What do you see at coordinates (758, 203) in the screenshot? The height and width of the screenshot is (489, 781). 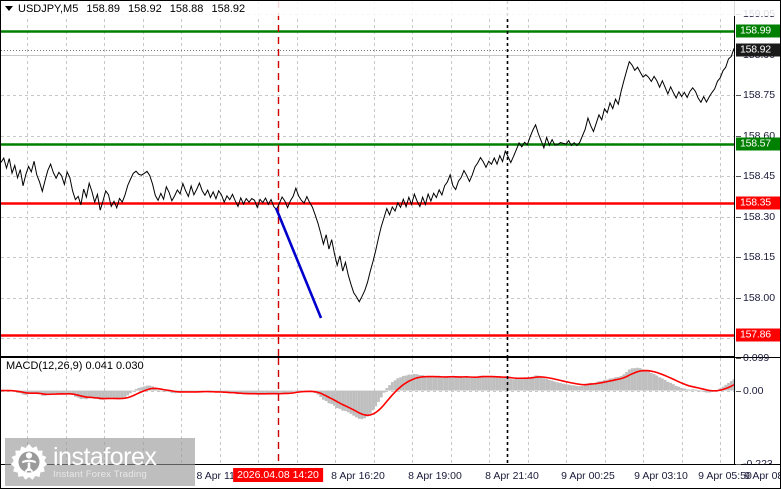 I see `price-level-badge: 158.35` at bounding box center [758, 203].